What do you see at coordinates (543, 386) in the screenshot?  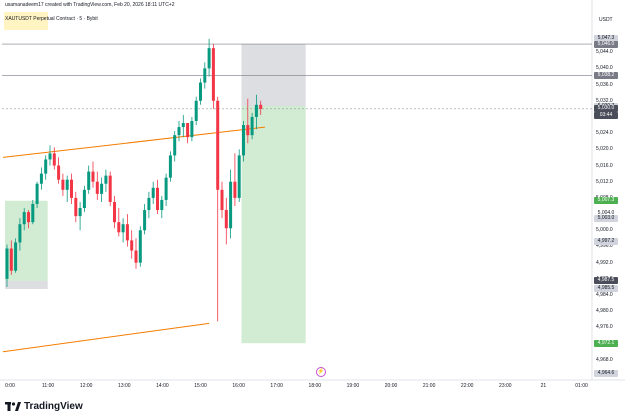 I see `time-tick-label: 21` at bounding box center [543, 386].